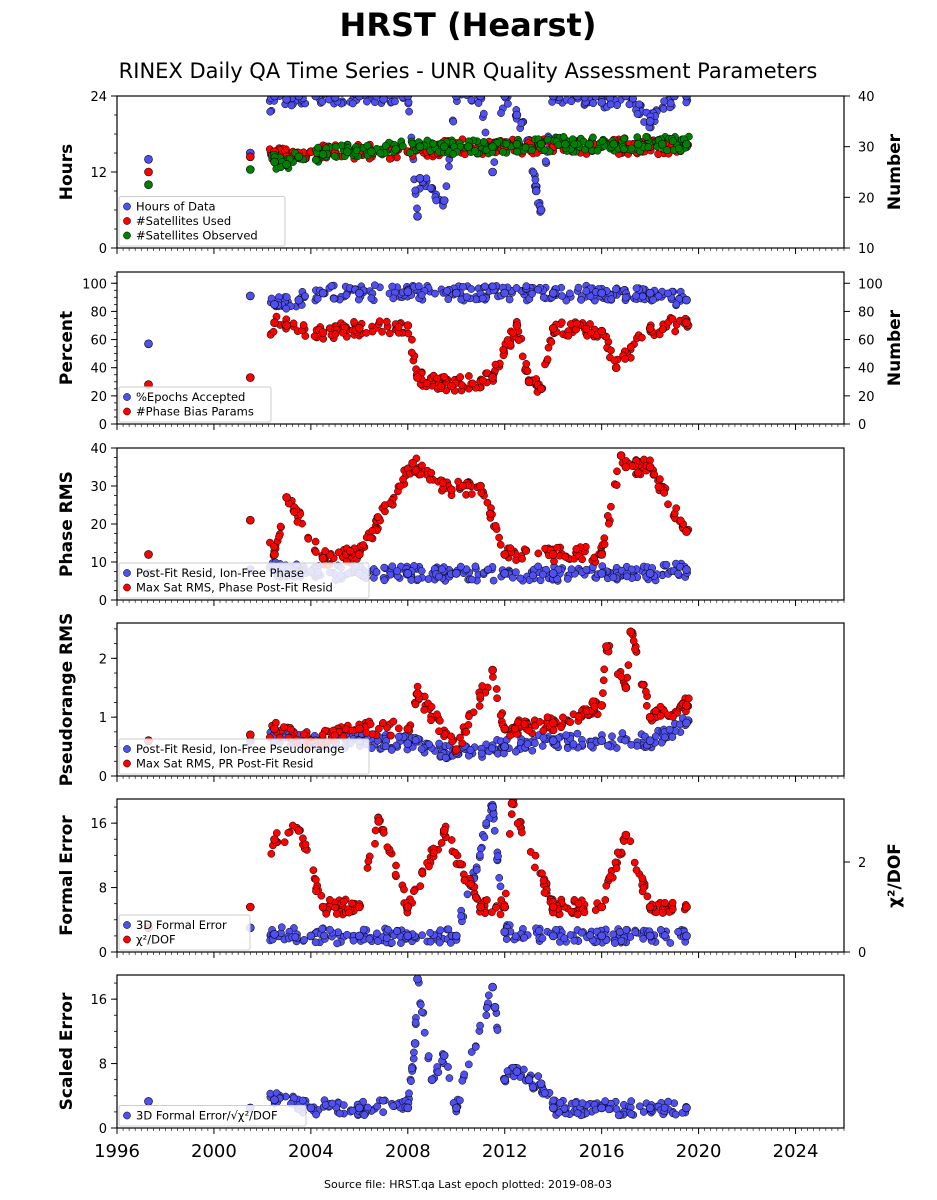 The image size is (937, 1200). I want to click on legend-box, so click(212, 1116).